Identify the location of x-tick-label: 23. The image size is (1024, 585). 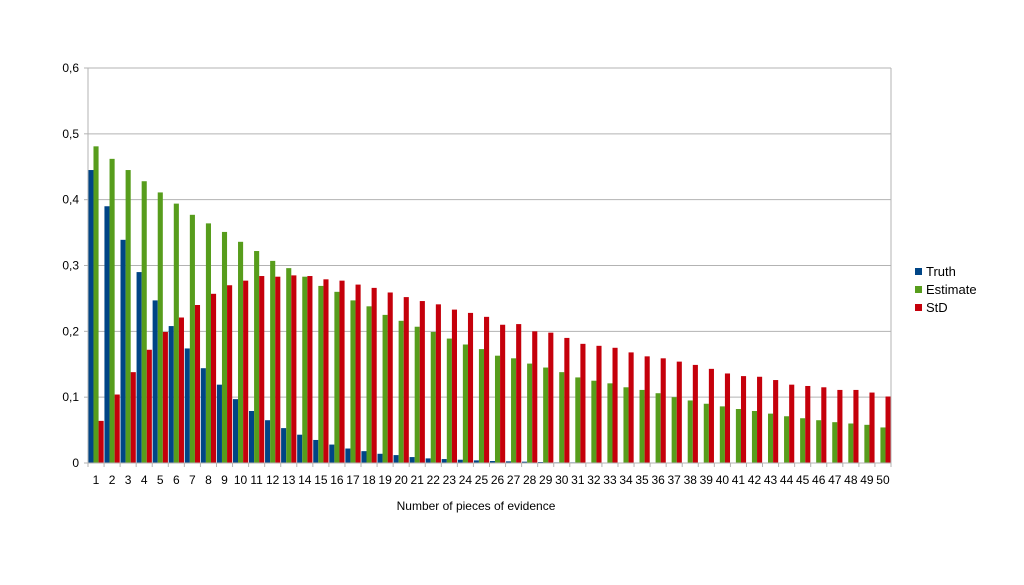
(450, 480).